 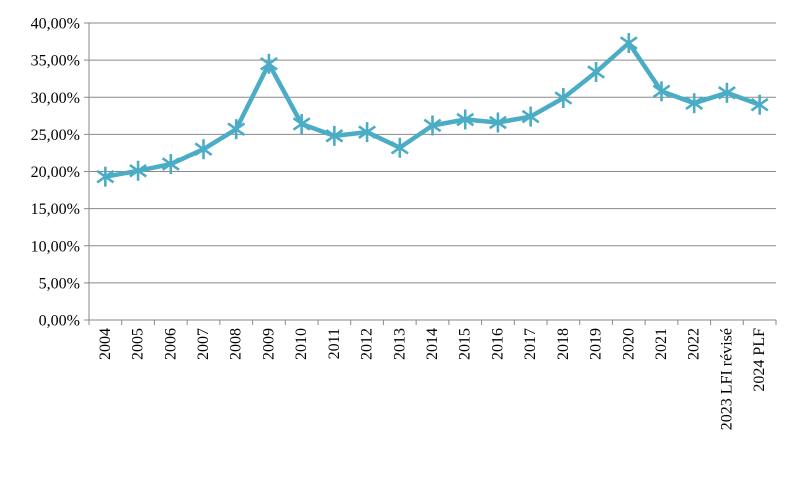 I want to click on x-tick-label: 2006, so click(x=170, y=344).